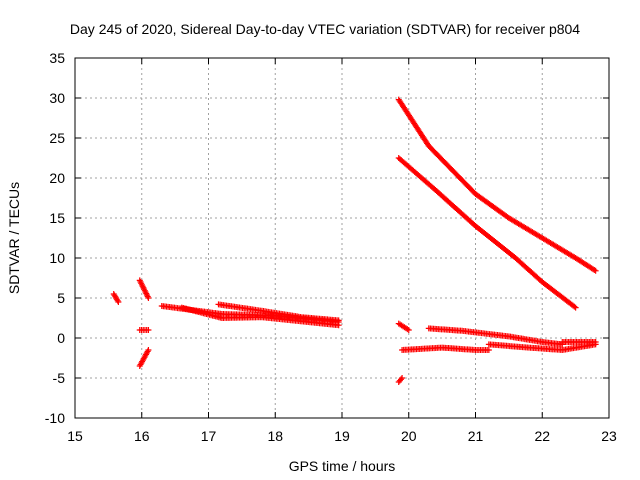 The height and width of the screenshot is (480, 640). I want to click on x-tick-label: 23, so click(609, 436).